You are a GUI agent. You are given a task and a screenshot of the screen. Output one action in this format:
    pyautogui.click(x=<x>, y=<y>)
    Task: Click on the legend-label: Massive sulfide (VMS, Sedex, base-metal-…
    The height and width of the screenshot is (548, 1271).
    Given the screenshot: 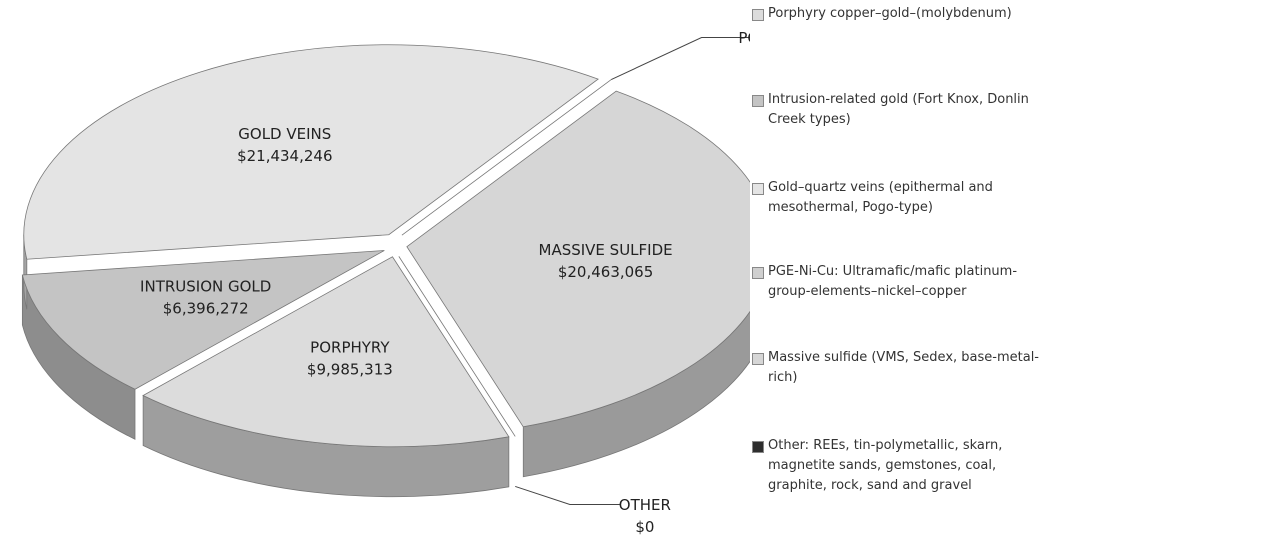 What is the action you would take?
    pyautogui.click(x=903, y=367)
    